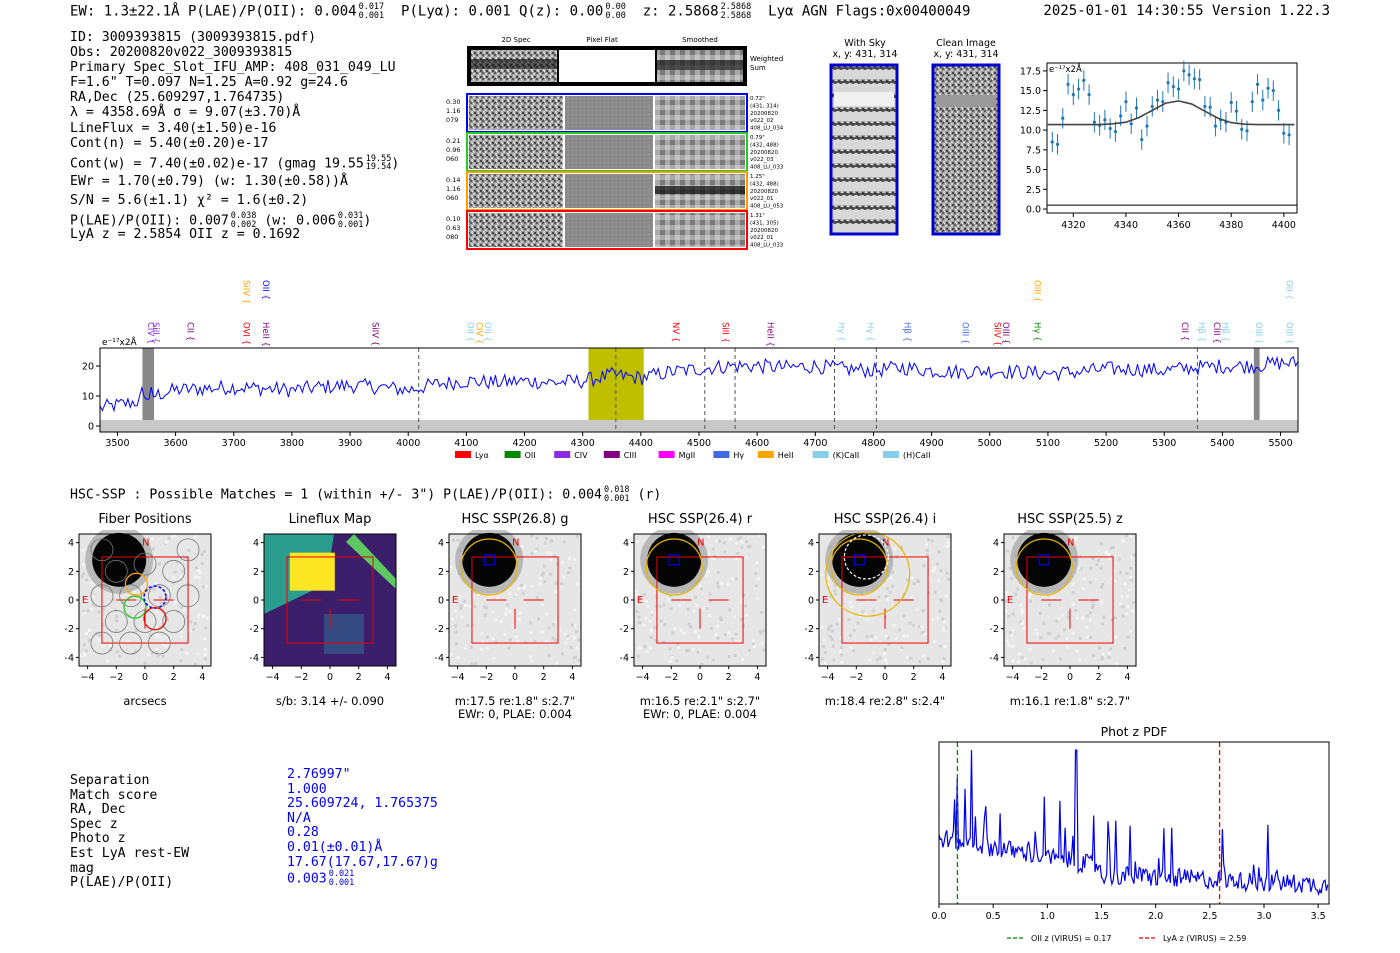  Describe the element at coordinates (116, 571) in the screenshot. I see `fiber-circle` at that location.